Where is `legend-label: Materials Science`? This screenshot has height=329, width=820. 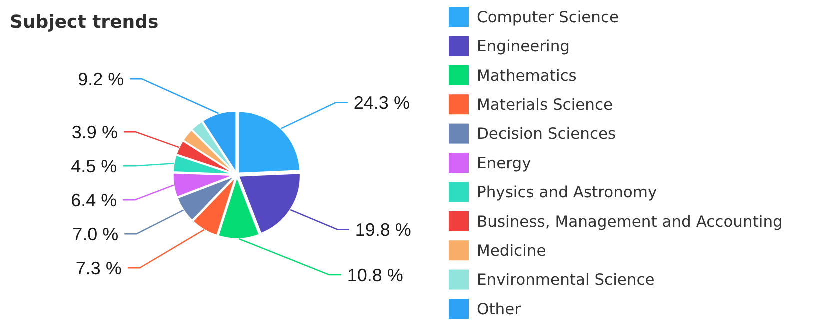
legend-label: Materials Science is located at coordinates (545, 105).